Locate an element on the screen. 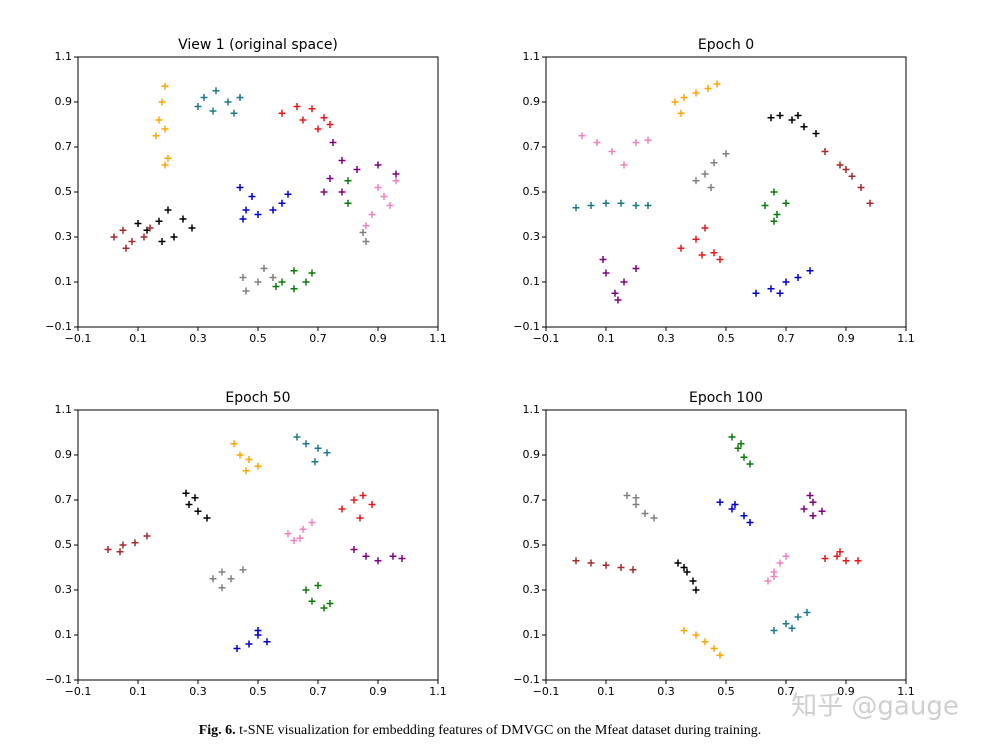  subplot-title: Epoch 100 is located at coordinates (726, 398).